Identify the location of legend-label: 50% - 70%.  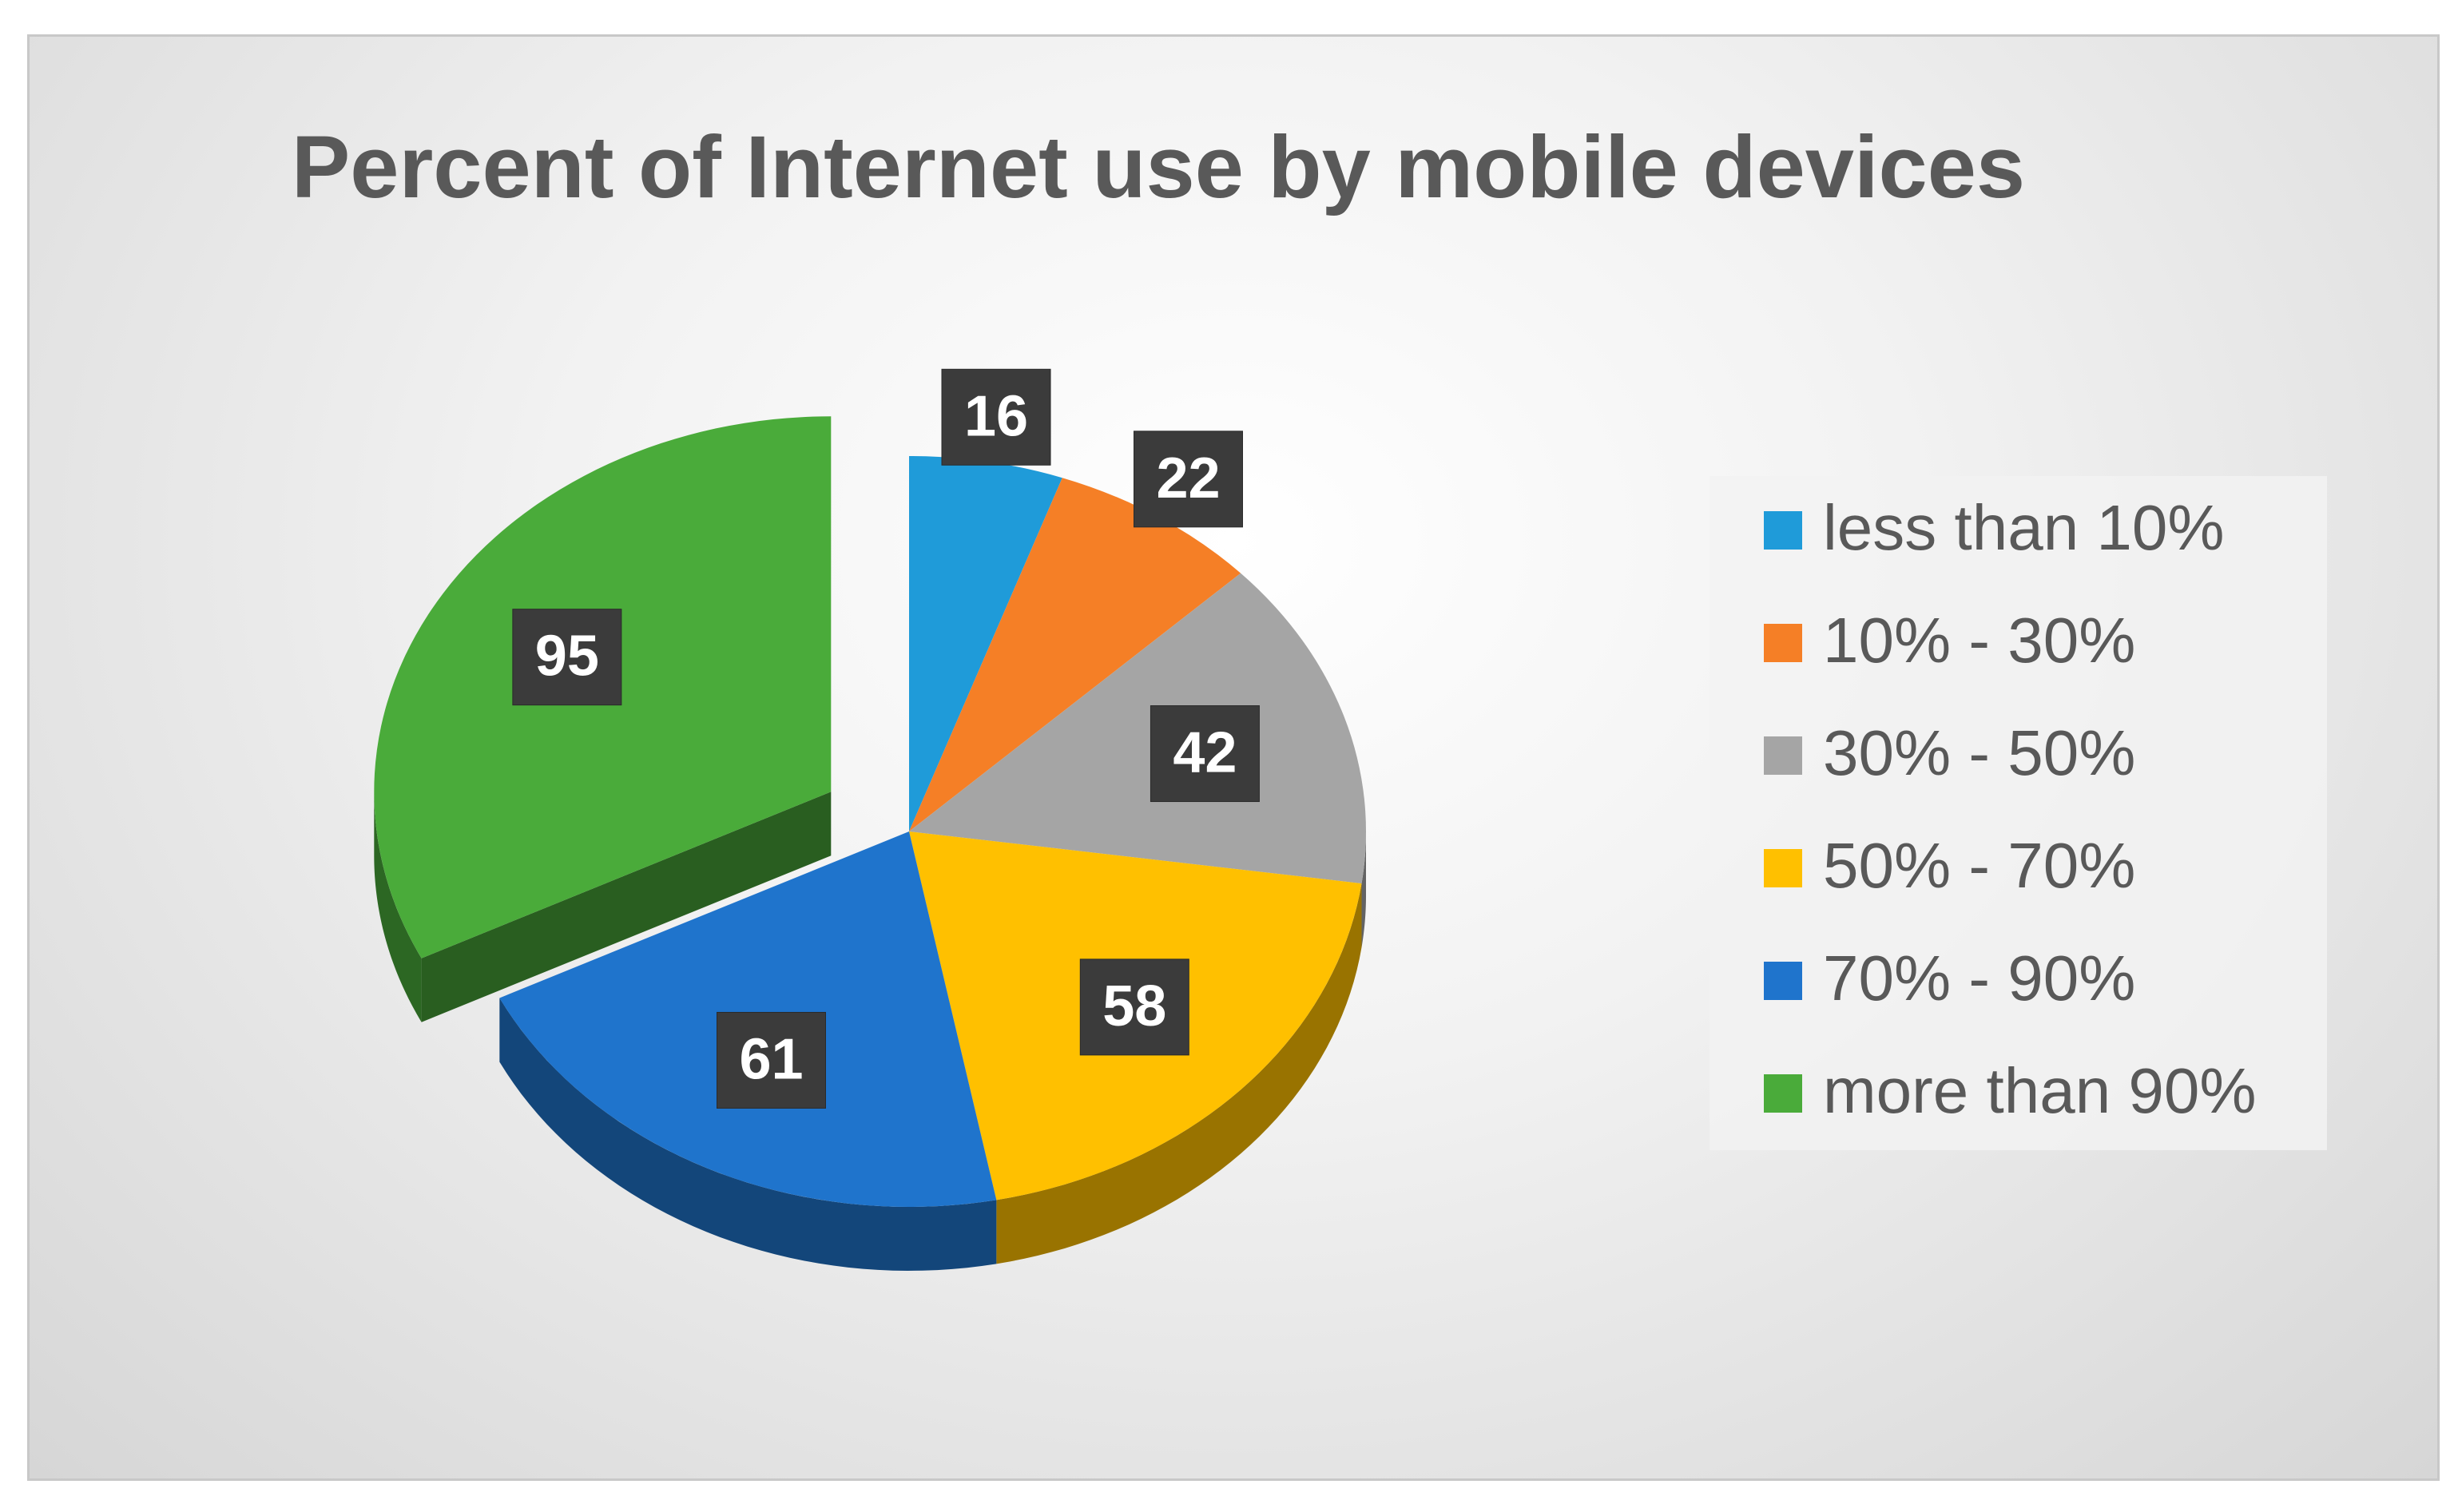
(1979, 865).